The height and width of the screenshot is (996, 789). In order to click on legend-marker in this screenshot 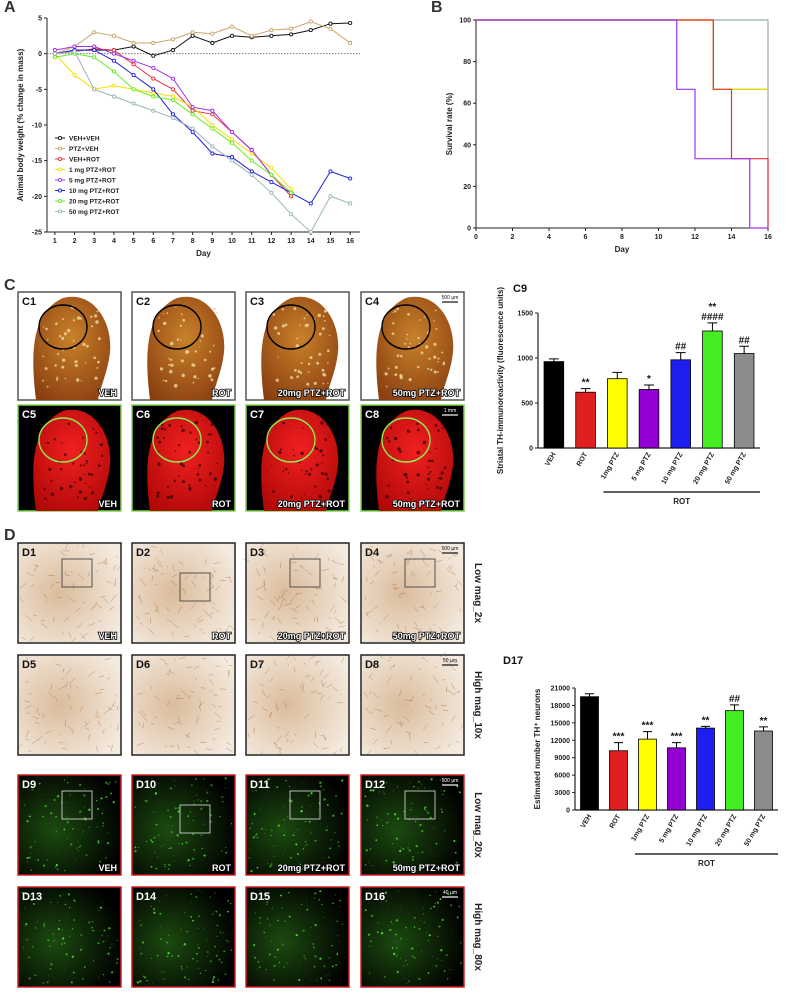, I will do `click(60, 211)`.